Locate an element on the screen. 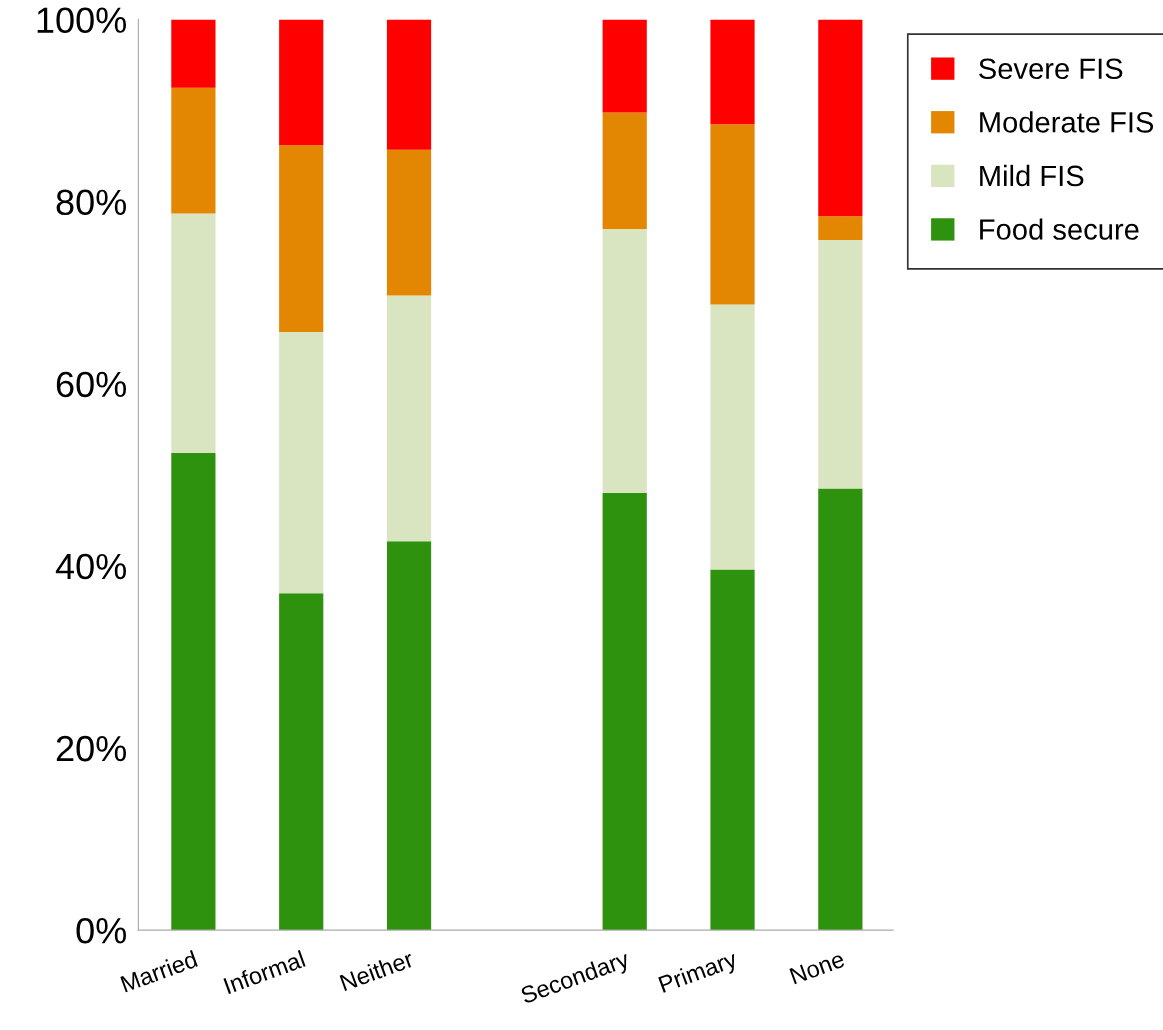 This screenshot has height=1030, width=1163. y-tick-label: 0% is located at coordinates (101, 930).